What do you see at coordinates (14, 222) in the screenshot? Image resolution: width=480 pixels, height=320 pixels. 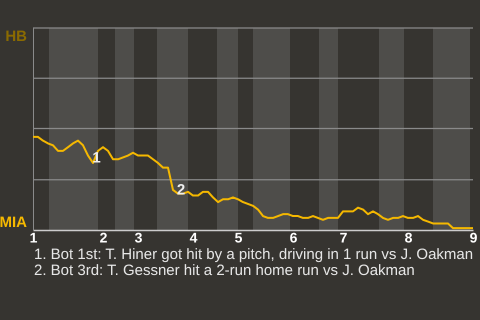 I see `text: MIA` at bounding box center [14, 222].